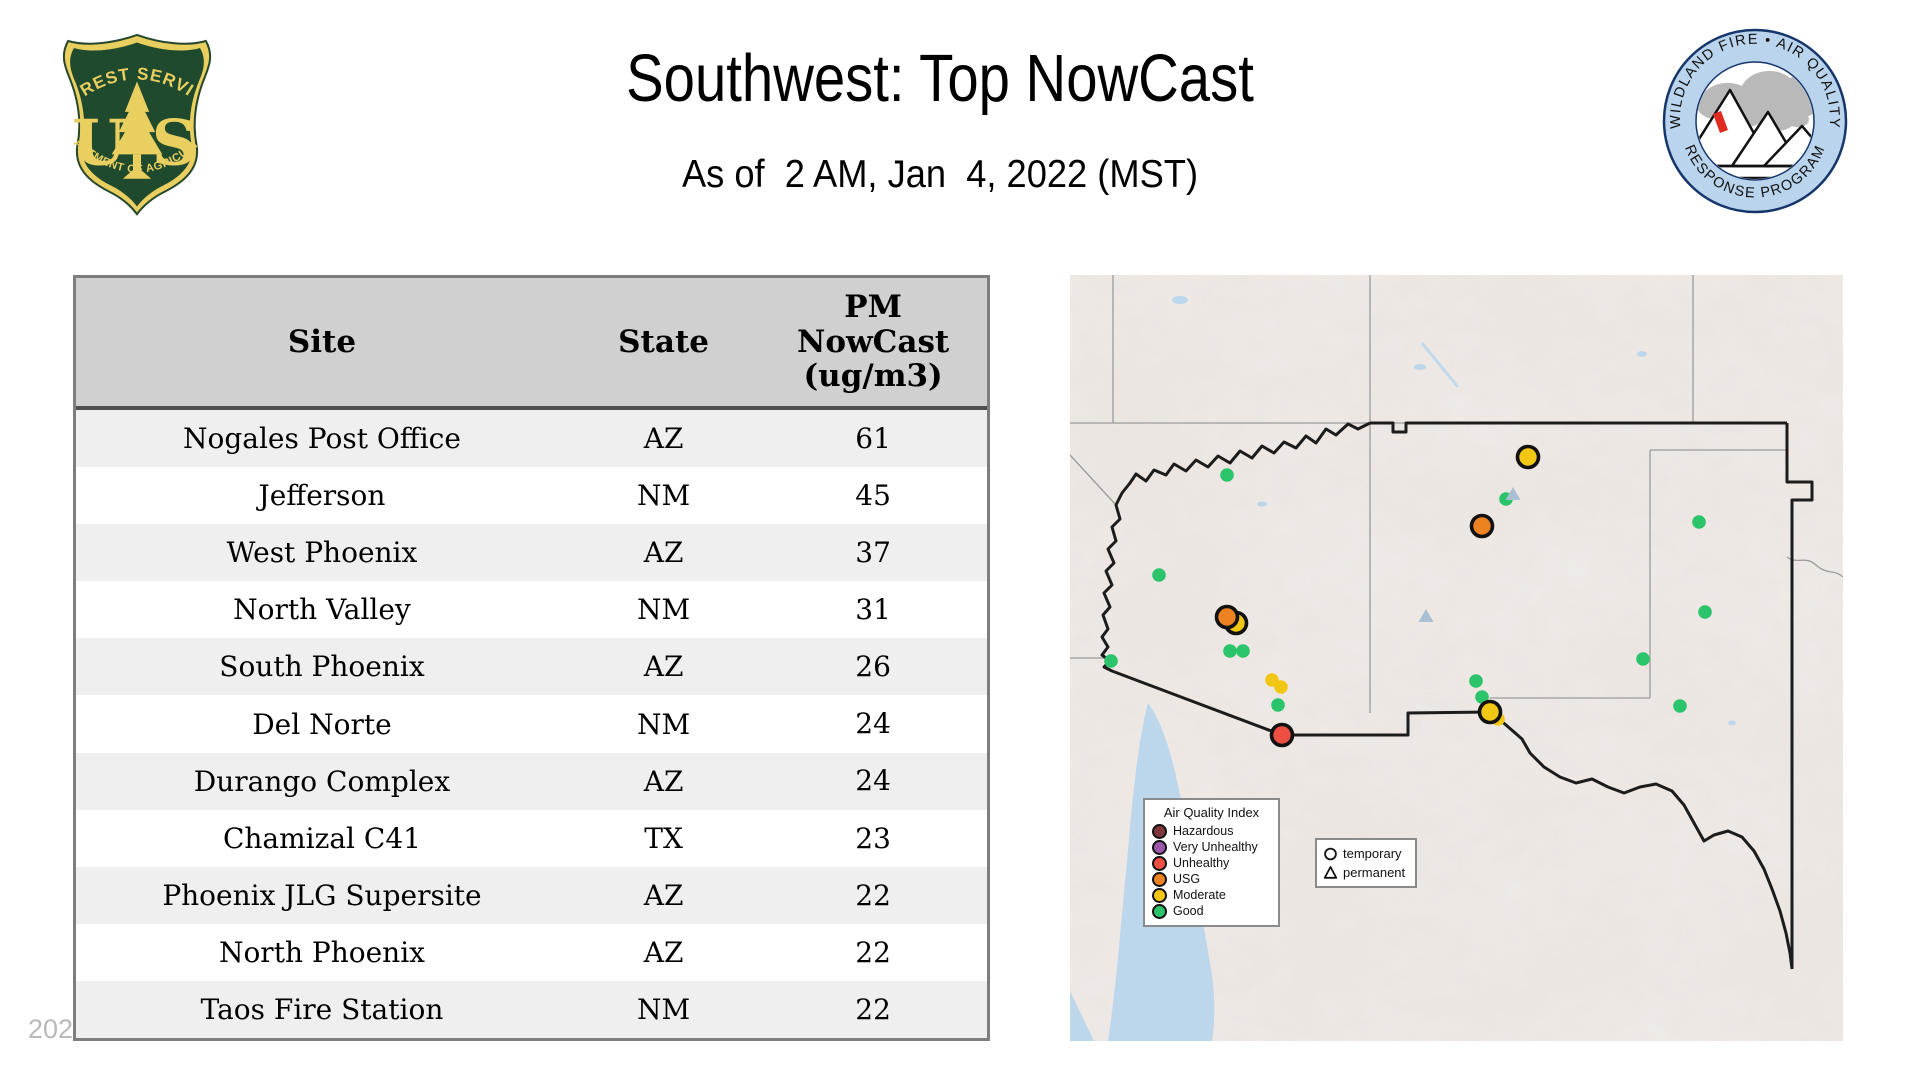 This screenshot has height=1080, width=1920. I want to click on table-row: South Phoenix AZ 26, so click(531, 667).